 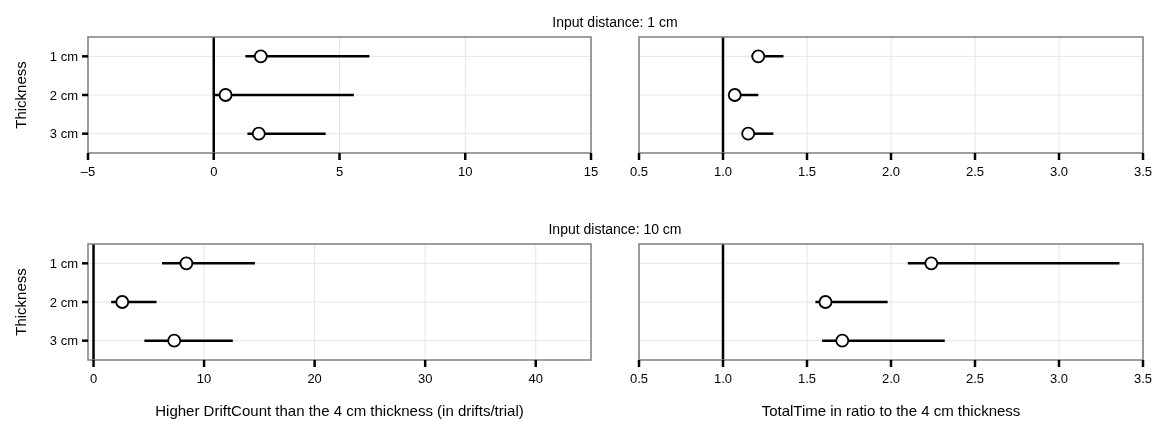 I want to click on chart-title: Input distance: 1 cm, so click(x=615, y=22).